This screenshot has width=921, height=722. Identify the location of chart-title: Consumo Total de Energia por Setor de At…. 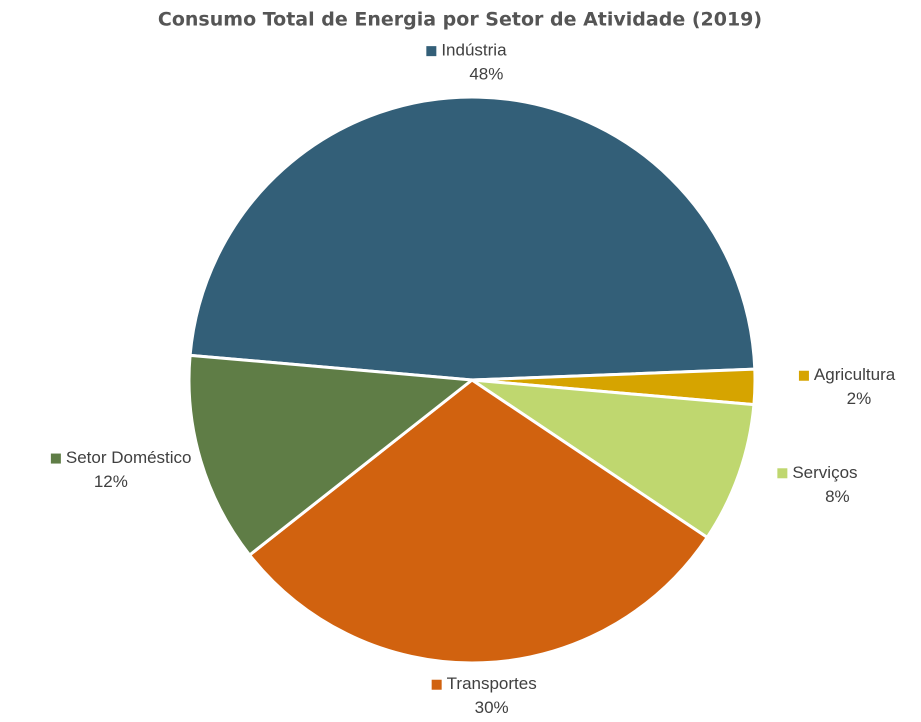
(460, 20).